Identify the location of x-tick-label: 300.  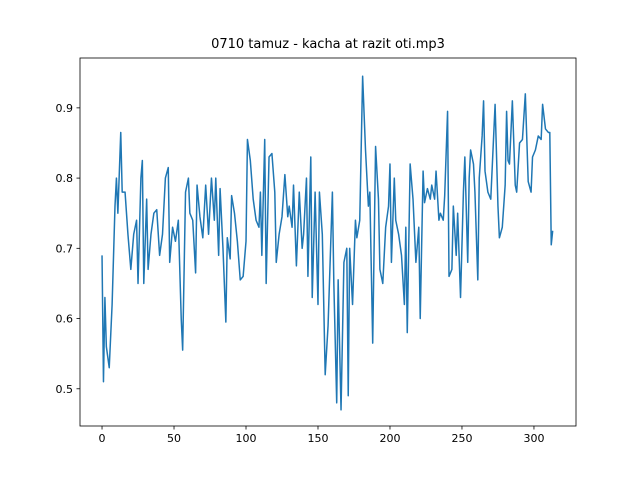
(533, 438).